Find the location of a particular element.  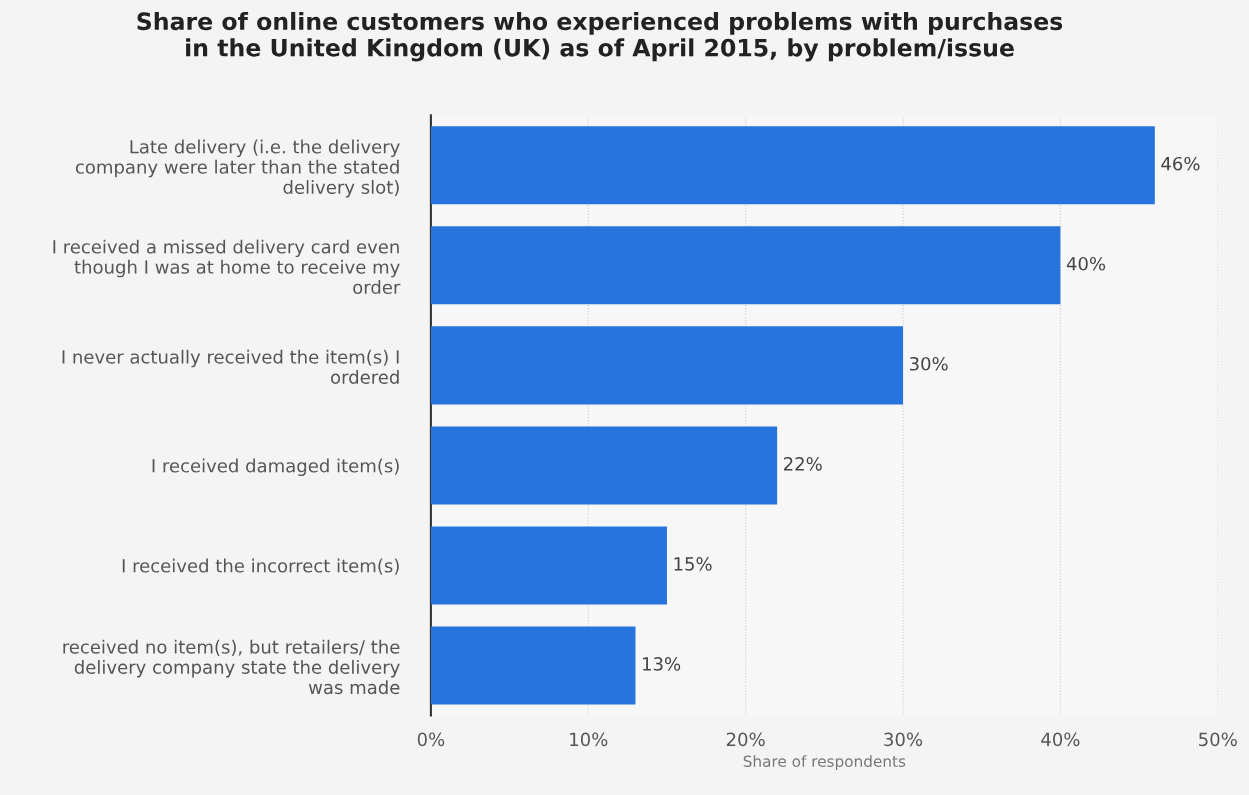

y-tick-label: I received damaged item(s) is located at coordinates (275, 467).